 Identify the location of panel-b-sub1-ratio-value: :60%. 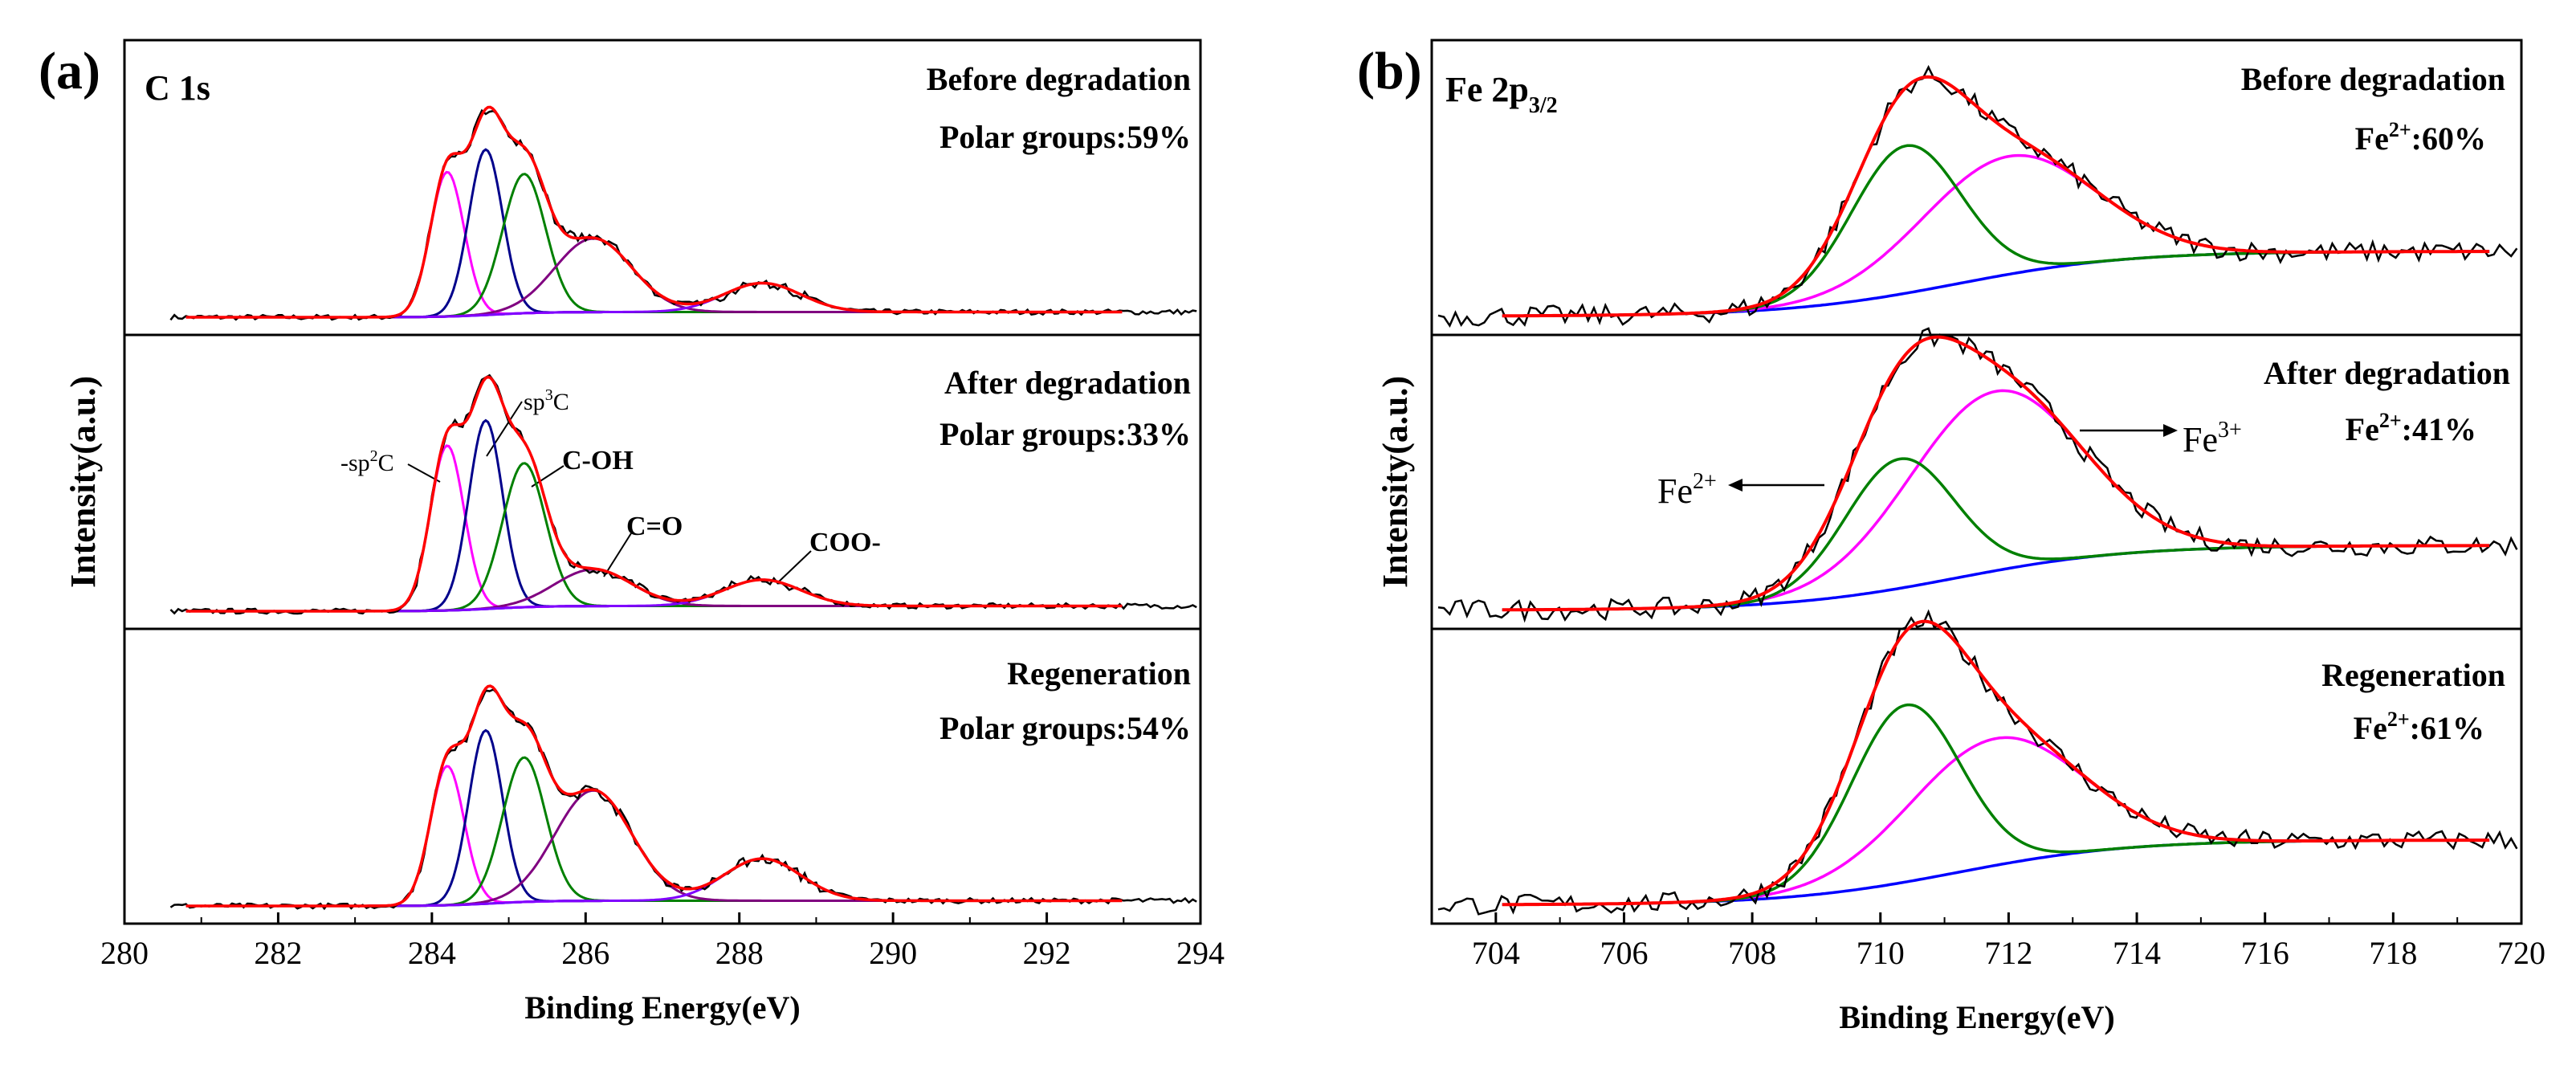
(2448, 138).